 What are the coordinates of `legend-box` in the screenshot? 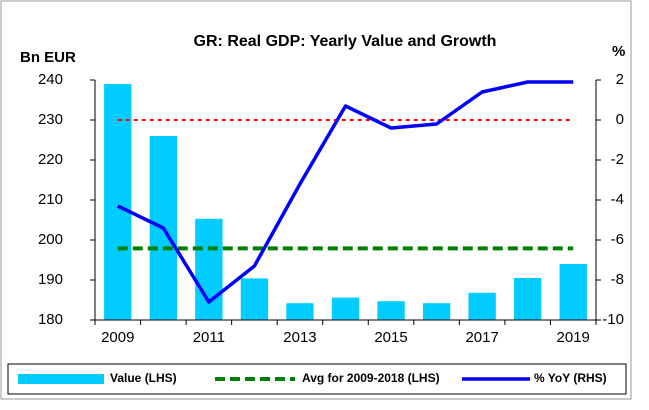 It's located at (317, 379).